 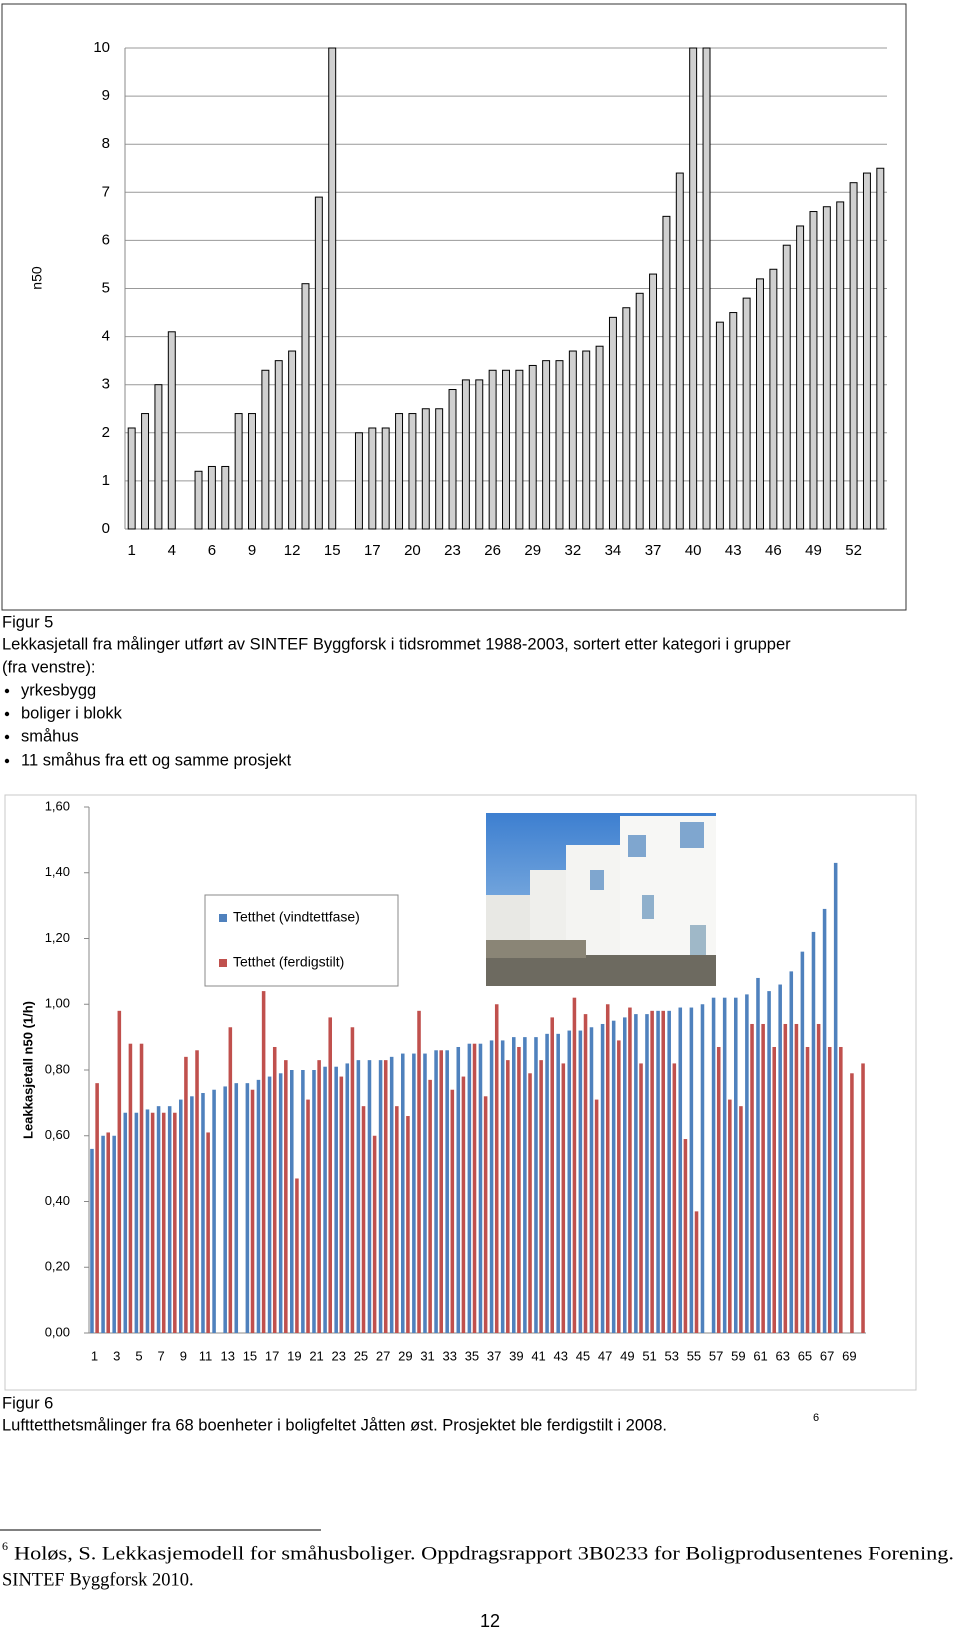 What do you see at coordinates (223, 963) in the screenshot?
I see `legend-swatch` at bounding box center [223, 963].